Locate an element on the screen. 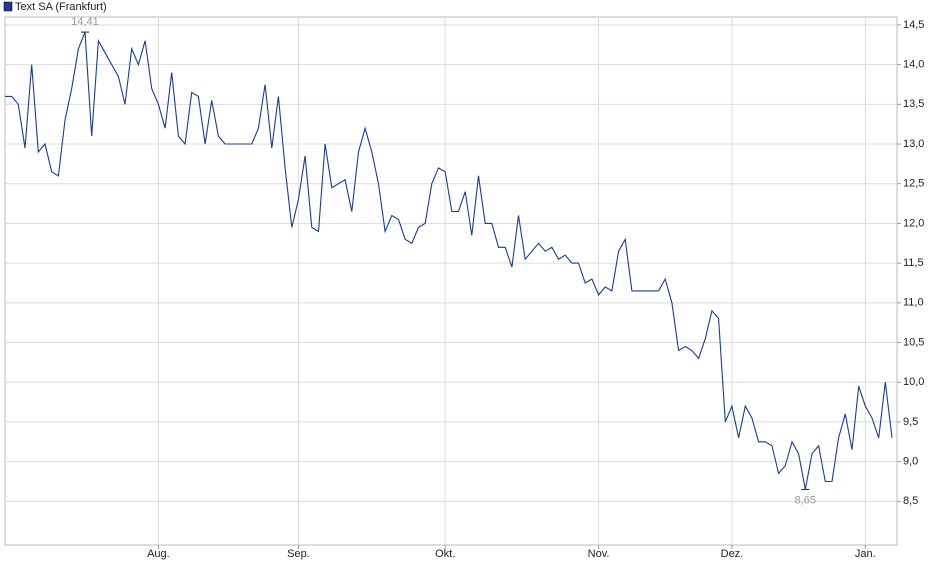 The height and width of the screenshot is (579, 940). y-tick-label: 8,5 is located at coordinates (910, 501).